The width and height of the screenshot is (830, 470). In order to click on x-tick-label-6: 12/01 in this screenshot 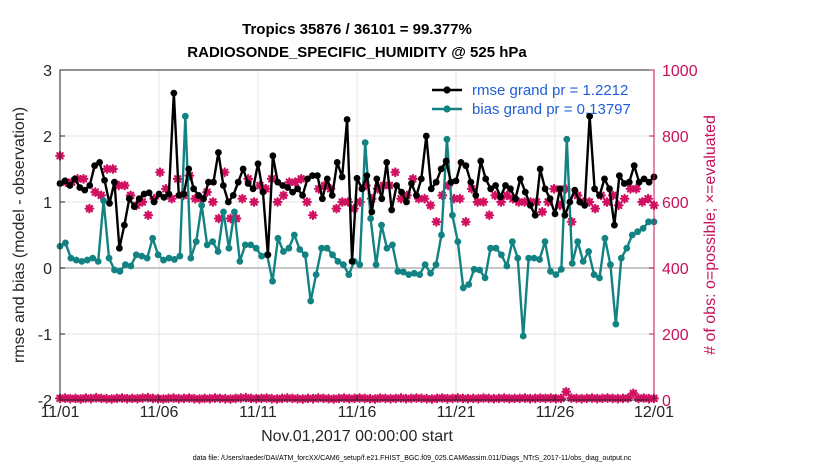, I will do `click(654, 412)`.